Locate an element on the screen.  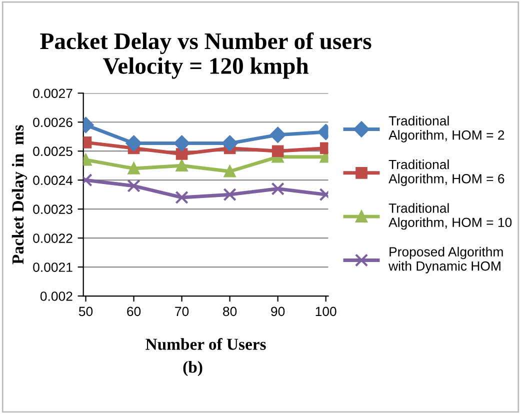
x-tick-label: 60 is located at coordinates (134, 311).